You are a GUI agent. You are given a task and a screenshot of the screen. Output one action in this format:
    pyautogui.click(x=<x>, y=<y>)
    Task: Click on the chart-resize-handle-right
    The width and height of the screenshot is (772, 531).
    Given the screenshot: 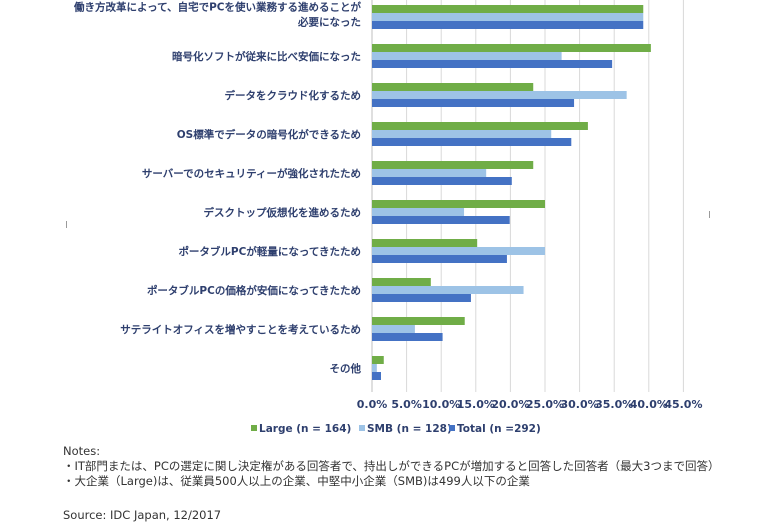 What is the action you would take?
    pyautogui.click(x=709, y=214)
    